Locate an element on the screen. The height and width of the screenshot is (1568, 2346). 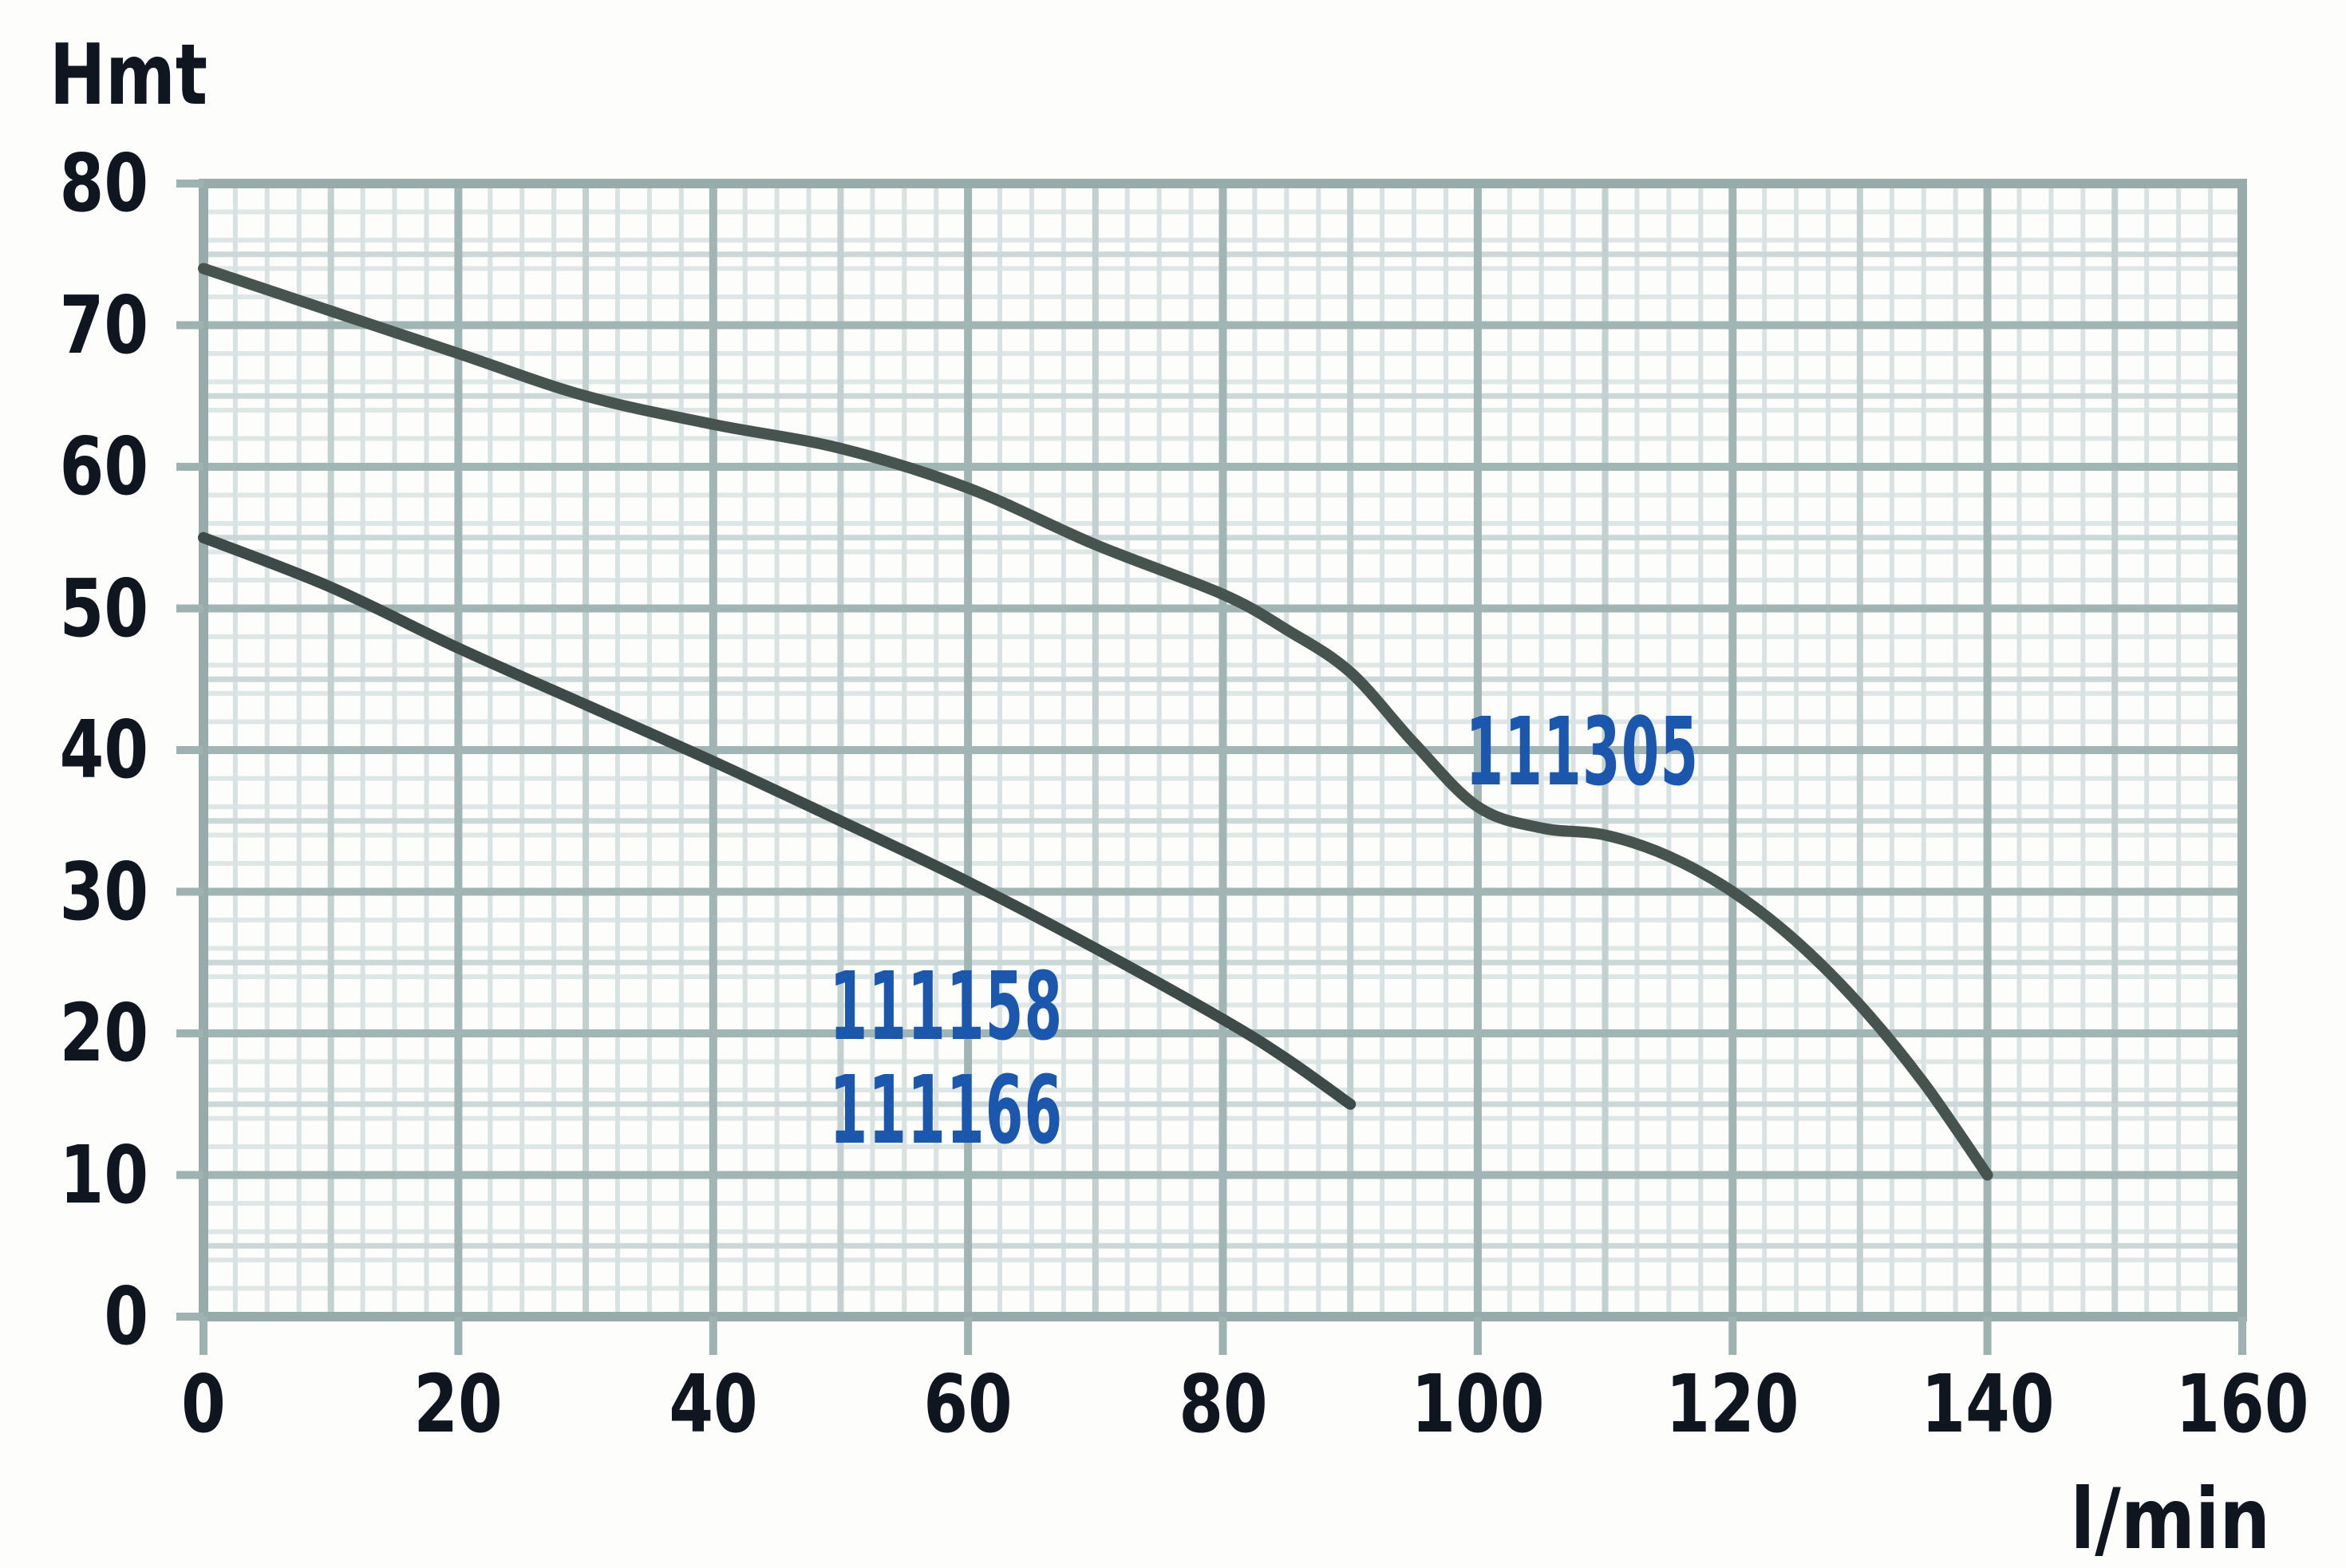
curve-code-label: 111158 is located at coordinates (946, 1006).